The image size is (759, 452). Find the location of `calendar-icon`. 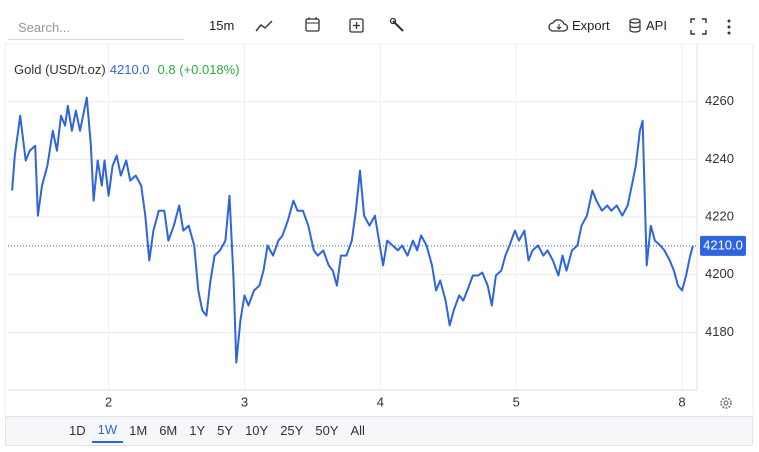

calendar-icon is located at coordinates (313, 25).